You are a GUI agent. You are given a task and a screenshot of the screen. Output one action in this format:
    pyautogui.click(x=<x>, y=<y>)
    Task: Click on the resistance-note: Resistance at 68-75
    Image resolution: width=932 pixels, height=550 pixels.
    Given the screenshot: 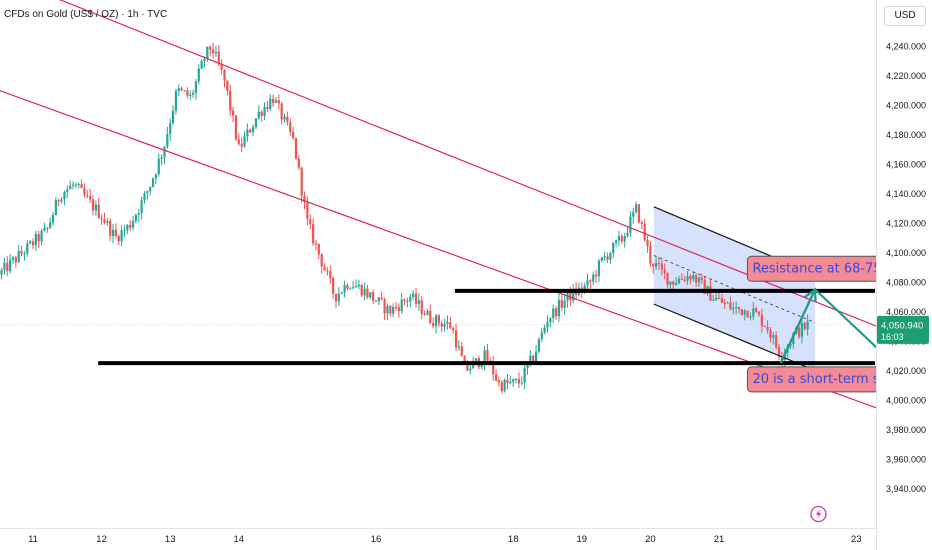 What is the action you would take?
    pyautogui.click(x=816, y=268)
    